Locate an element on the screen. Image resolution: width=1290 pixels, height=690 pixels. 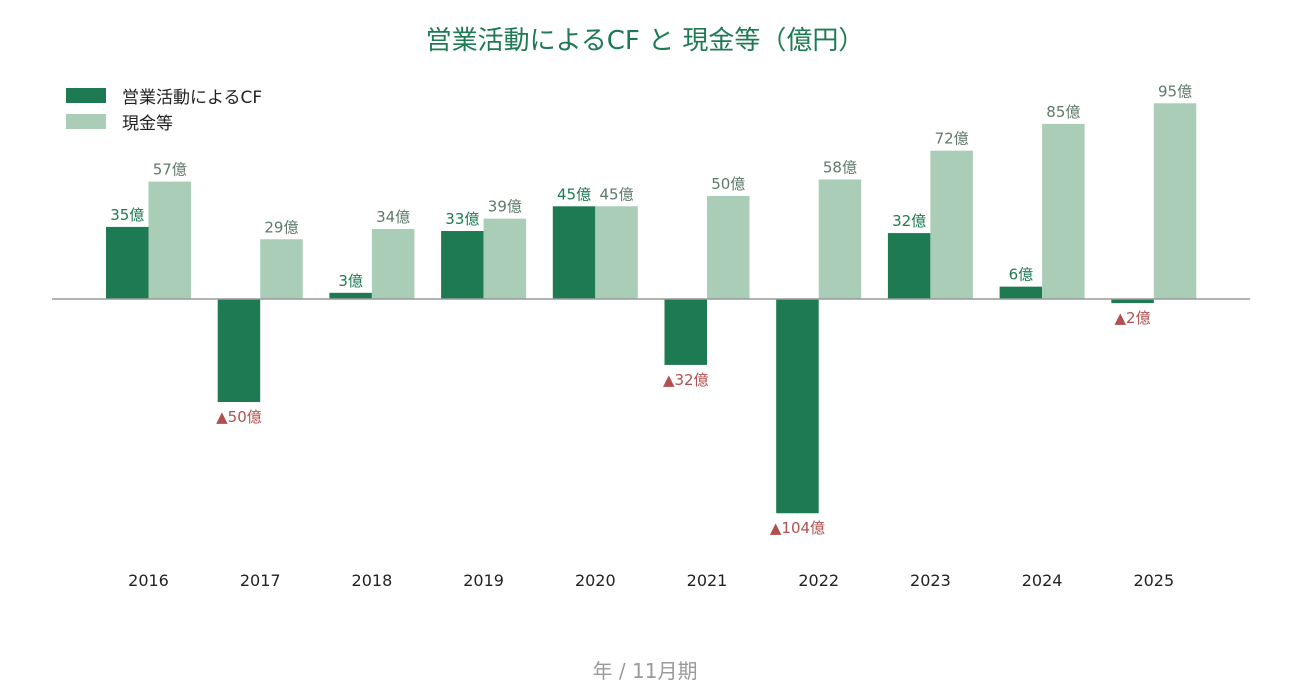
bar-cf-2023 is located at coordinates (909, 266).